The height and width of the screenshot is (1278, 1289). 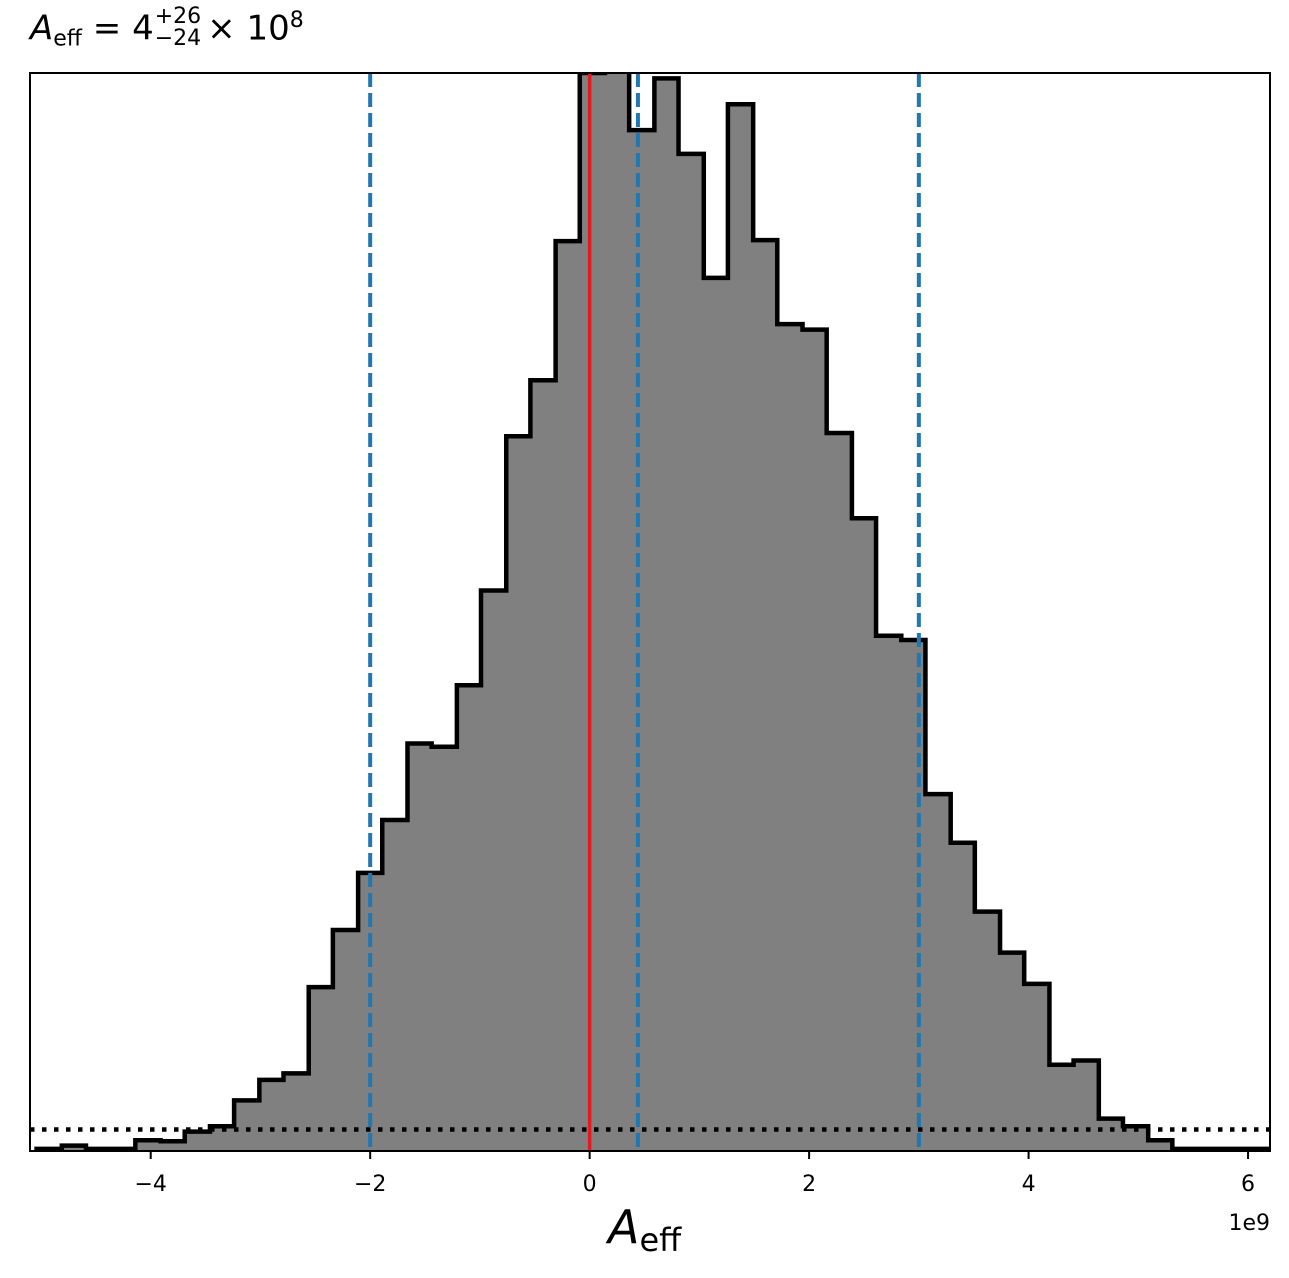 I want to click on title-lower-error: −24, so click(x=178, y=38).